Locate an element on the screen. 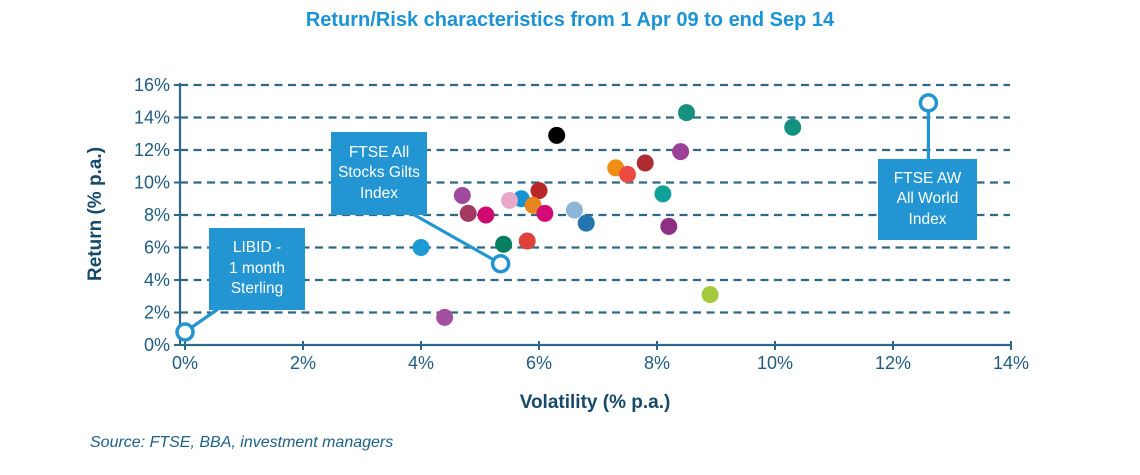 This screenshot has height=475, width=1140. x-axis-title: Volatility (% p.a.) is located at coordinates (595, 402).